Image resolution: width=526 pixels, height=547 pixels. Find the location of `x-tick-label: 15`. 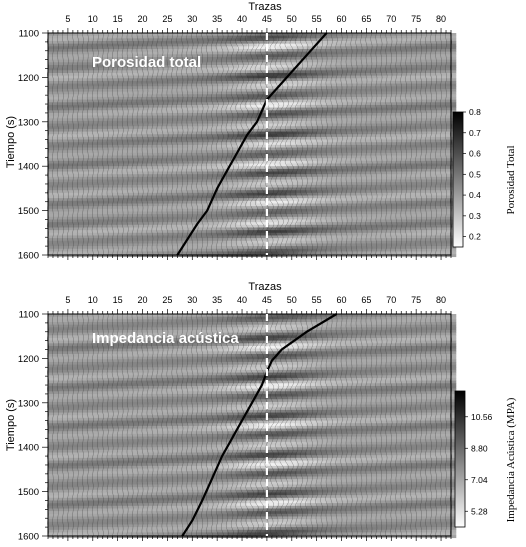

x-tick-label: 15 is located at coordinates (118, 300).